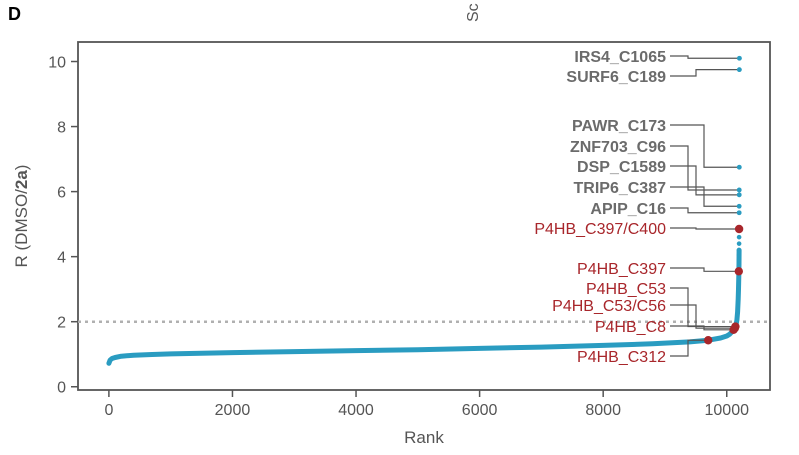  What do you see at coordinates (619, 126) in the screenshot?
I see `point-label: PAWR_C173` at bounding box center [619, 126].